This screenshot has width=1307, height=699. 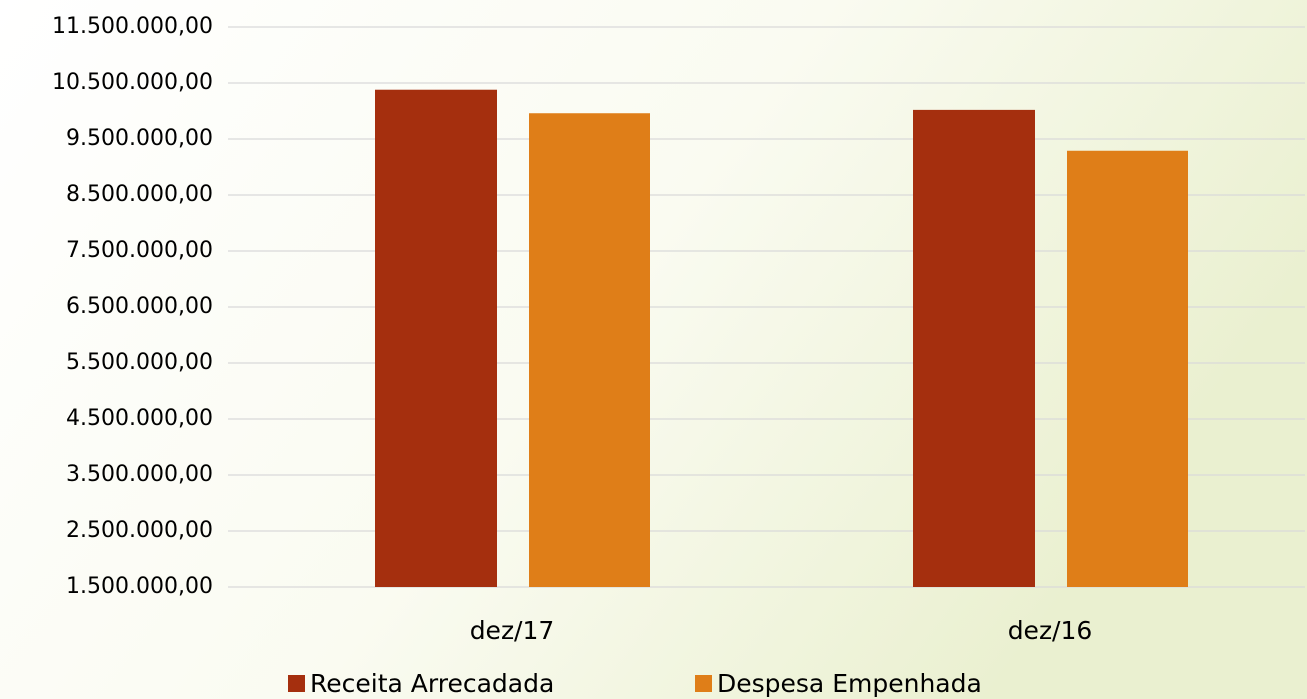 What do you see at coordinates (139, 418) in the screenshot?
I see `y-tick-label: 4.500.000,00` at bounding box center [139, 418].